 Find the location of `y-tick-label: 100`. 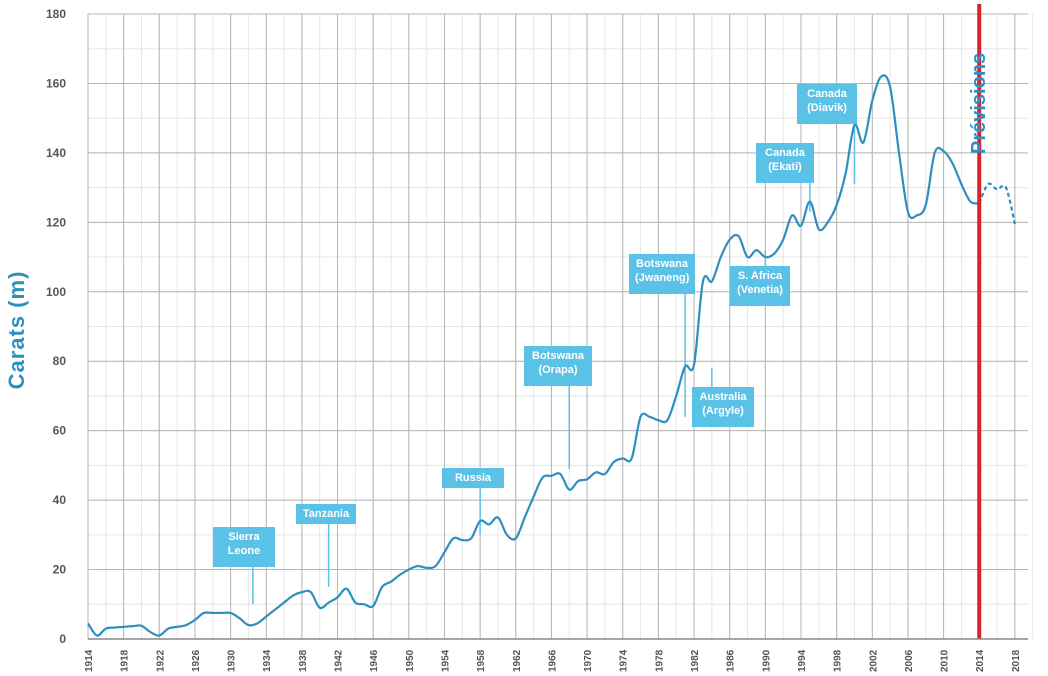

y-tick-label: 100 is located at coordinates (56, 292).